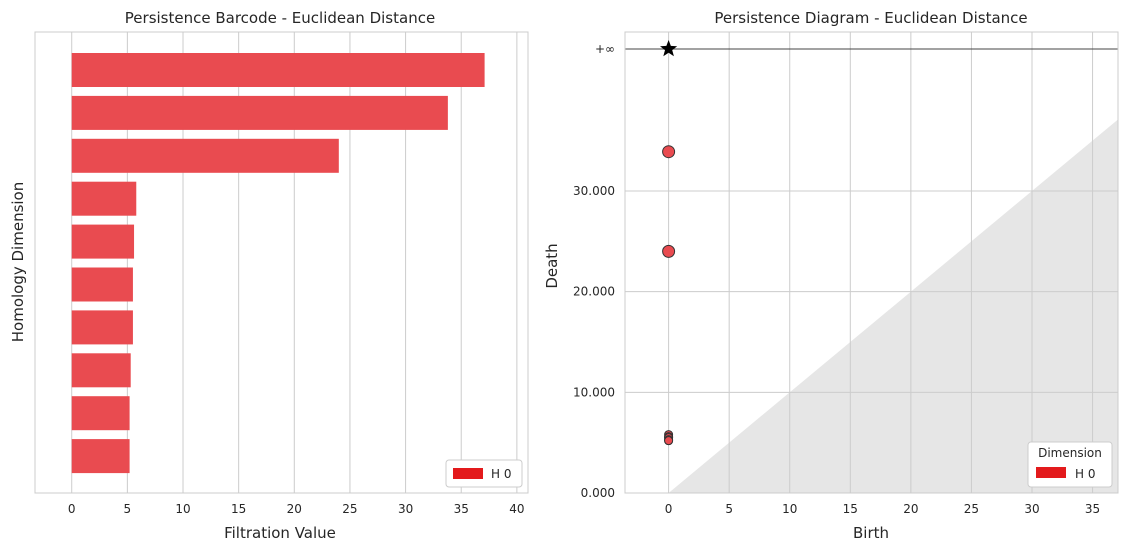  What do you see at coordinates (1085, 474) in the screenshot?
I see `diagram-legend-label: H 0` at bounding box center [1085, 474].